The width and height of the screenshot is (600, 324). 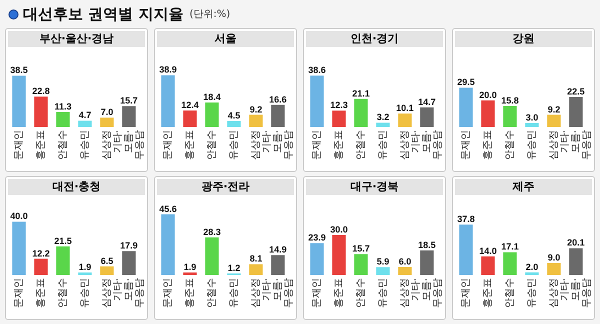 I want to click on data-label: 20.0, so click(x=488, y=95).